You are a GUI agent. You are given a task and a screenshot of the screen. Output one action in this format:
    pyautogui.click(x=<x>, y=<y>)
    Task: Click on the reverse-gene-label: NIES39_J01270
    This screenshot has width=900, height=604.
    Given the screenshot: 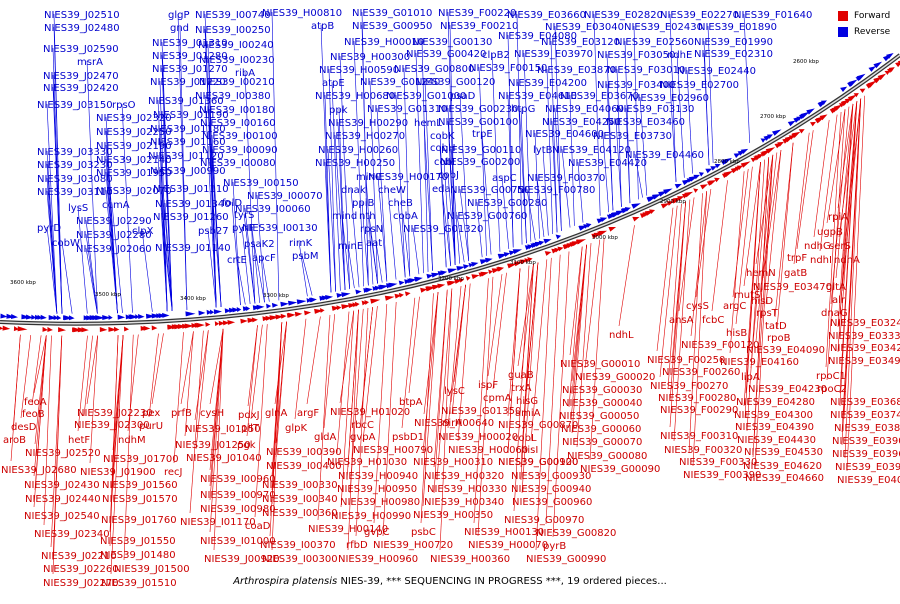 What is the action you would take?
    pyautogui.click(x=190, y=69)
    